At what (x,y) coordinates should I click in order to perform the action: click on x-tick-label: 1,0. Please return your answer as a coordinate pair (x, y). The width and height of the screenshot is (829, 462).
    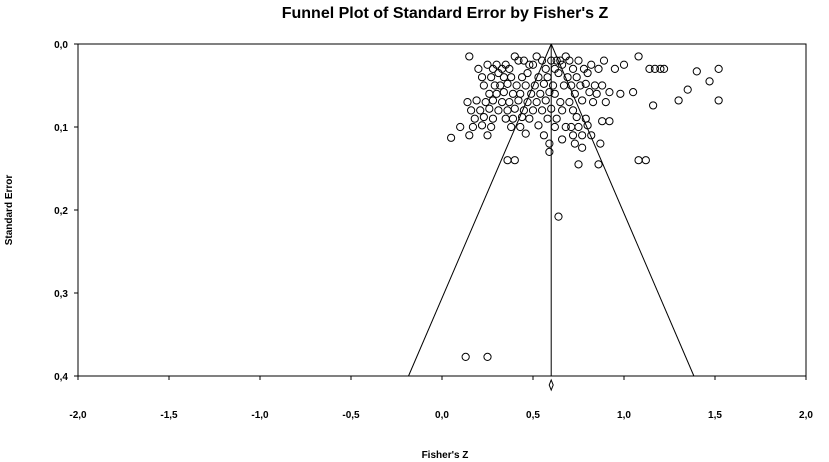
    Looking at the image, I should click on (624, 415).